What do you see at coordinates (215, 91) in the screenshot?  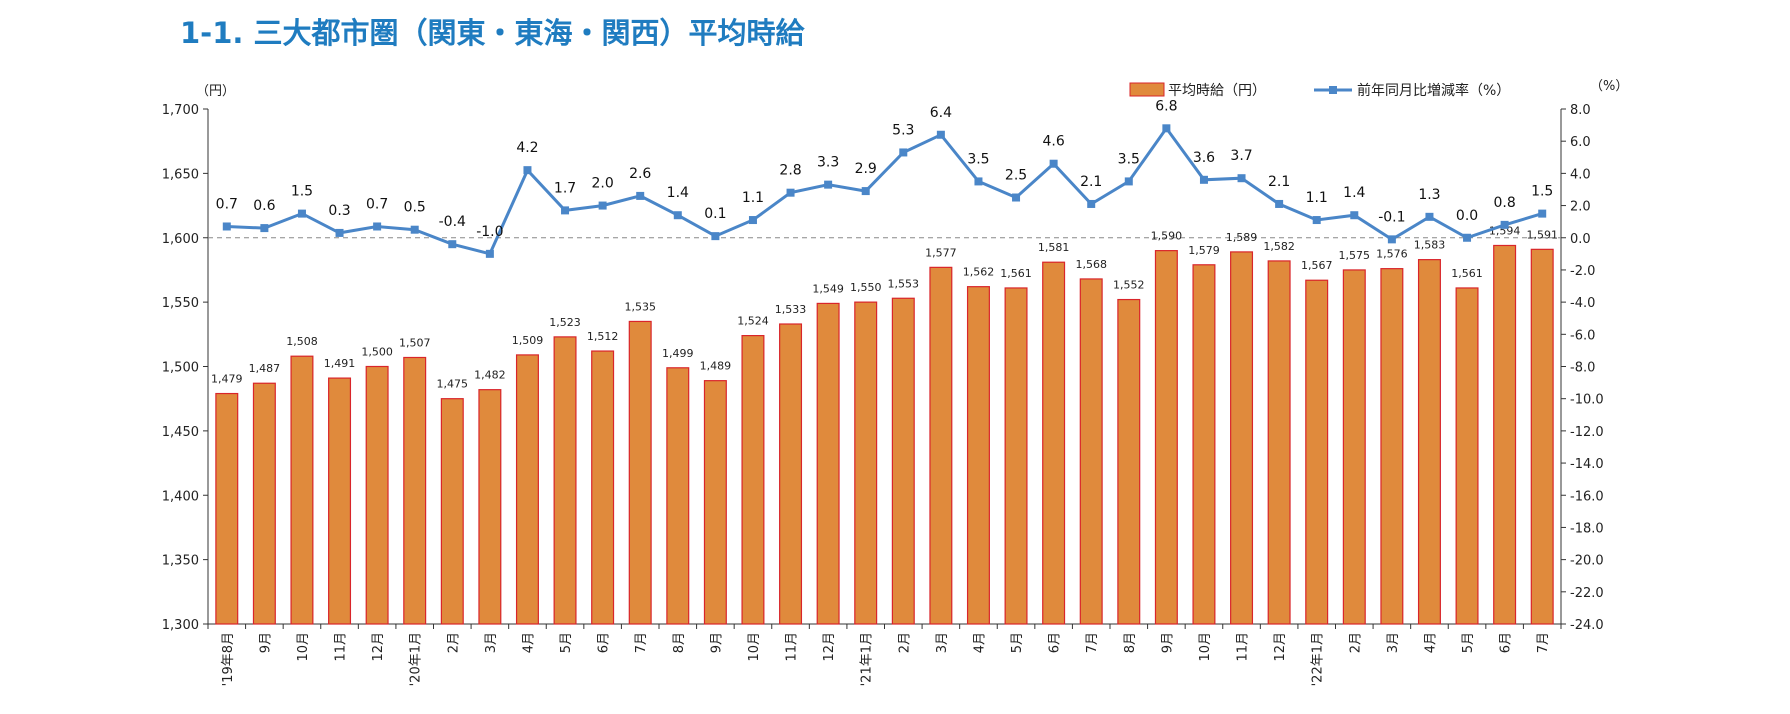 I see `left-axis-unit: （円）` at bounding box center [215, 91].